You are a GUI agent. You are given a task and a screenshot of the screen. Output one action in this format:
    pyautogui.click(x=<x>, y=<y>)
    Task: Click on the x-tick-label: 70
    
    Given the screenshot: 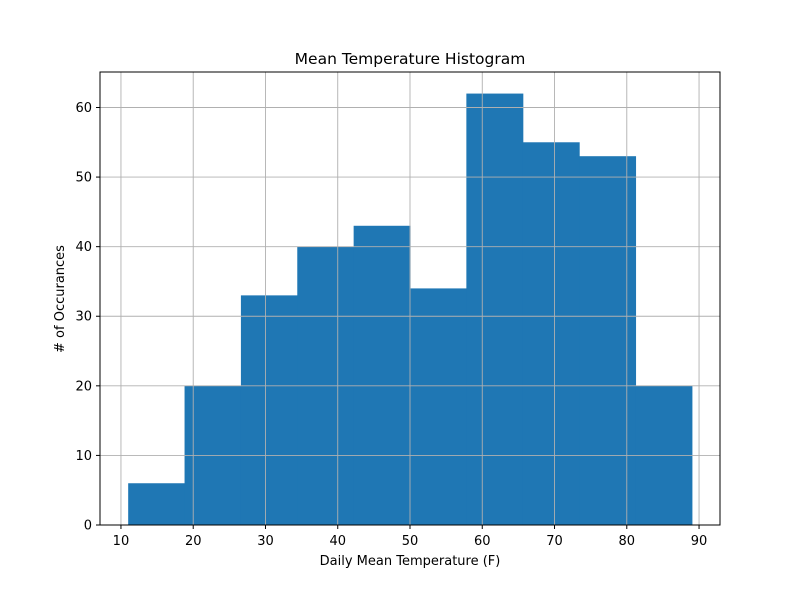 What is the action you would take?
    pyautogui.click(x=554, y=541)
    